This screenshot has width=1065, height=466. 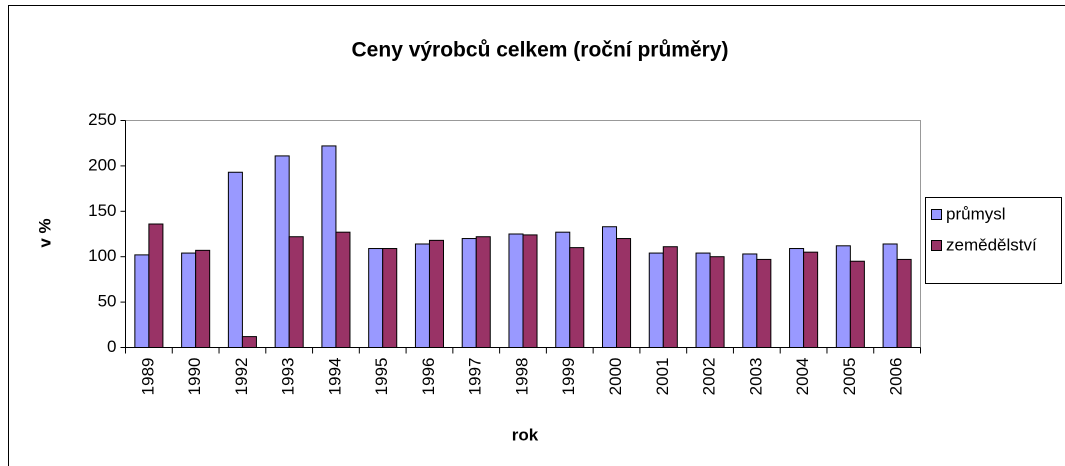 What do you see at coordinates (241, 377) in the screenshot?
I see `x-tick-label: 1992` at bounding box center [241, 377].